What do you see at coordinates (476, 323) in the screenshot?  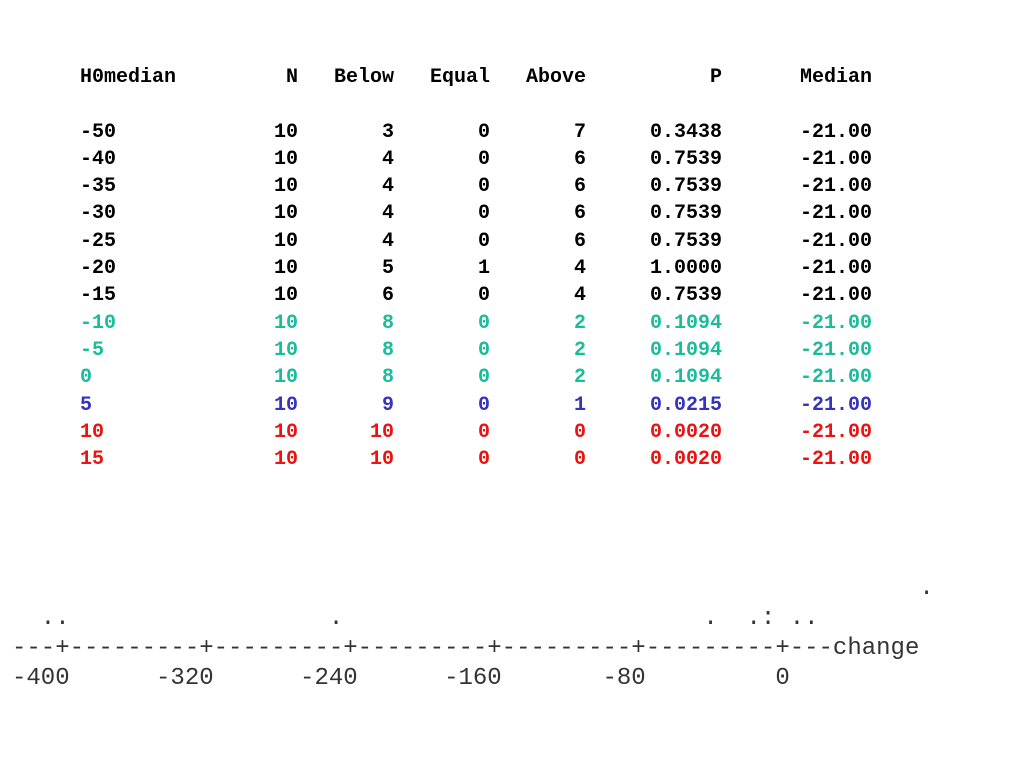 I see `table-row: -10 10 8 0 2 0.1094 -21.00` at bounding box center [476, 323].